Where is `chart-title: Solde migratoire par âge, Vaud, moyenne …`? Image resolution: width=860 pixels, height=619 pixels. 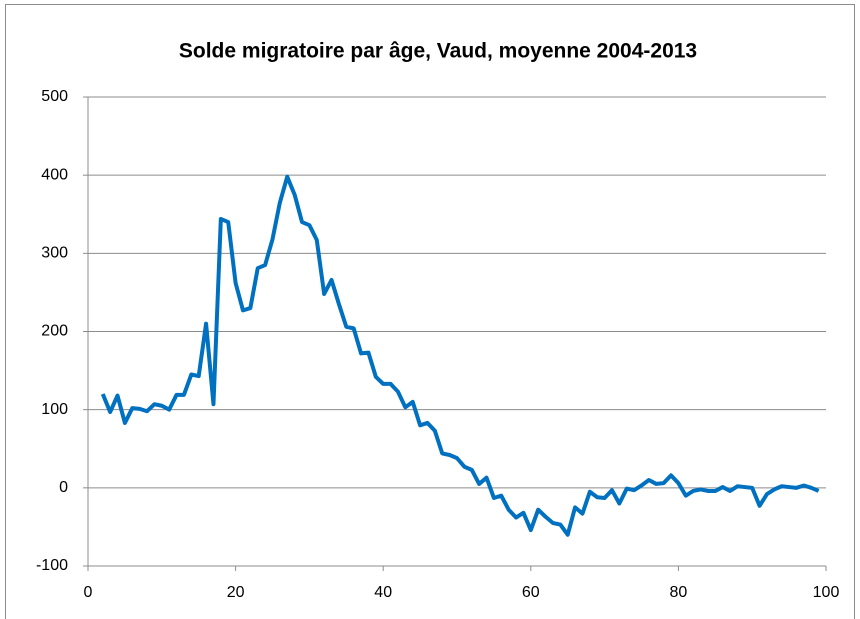 chart-title: Solde migratoire par âge, Vaud, moyenne … is located at coordinates (438, 51).